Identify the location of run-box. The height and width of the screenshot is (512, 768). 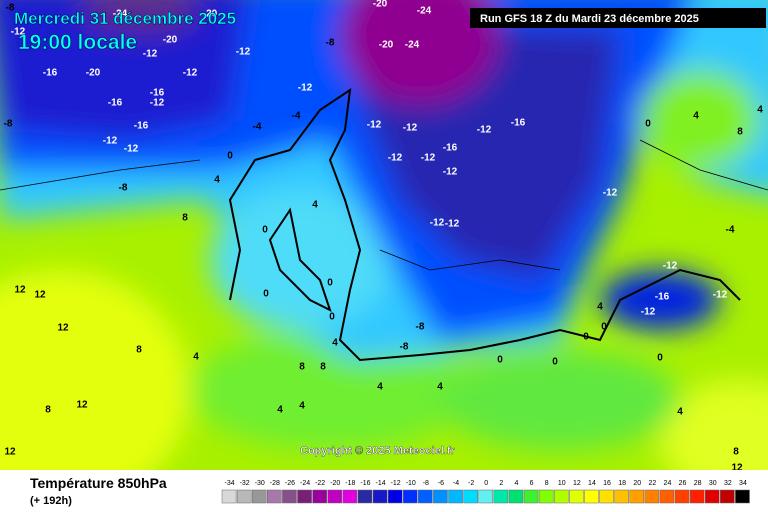
(618, 18).